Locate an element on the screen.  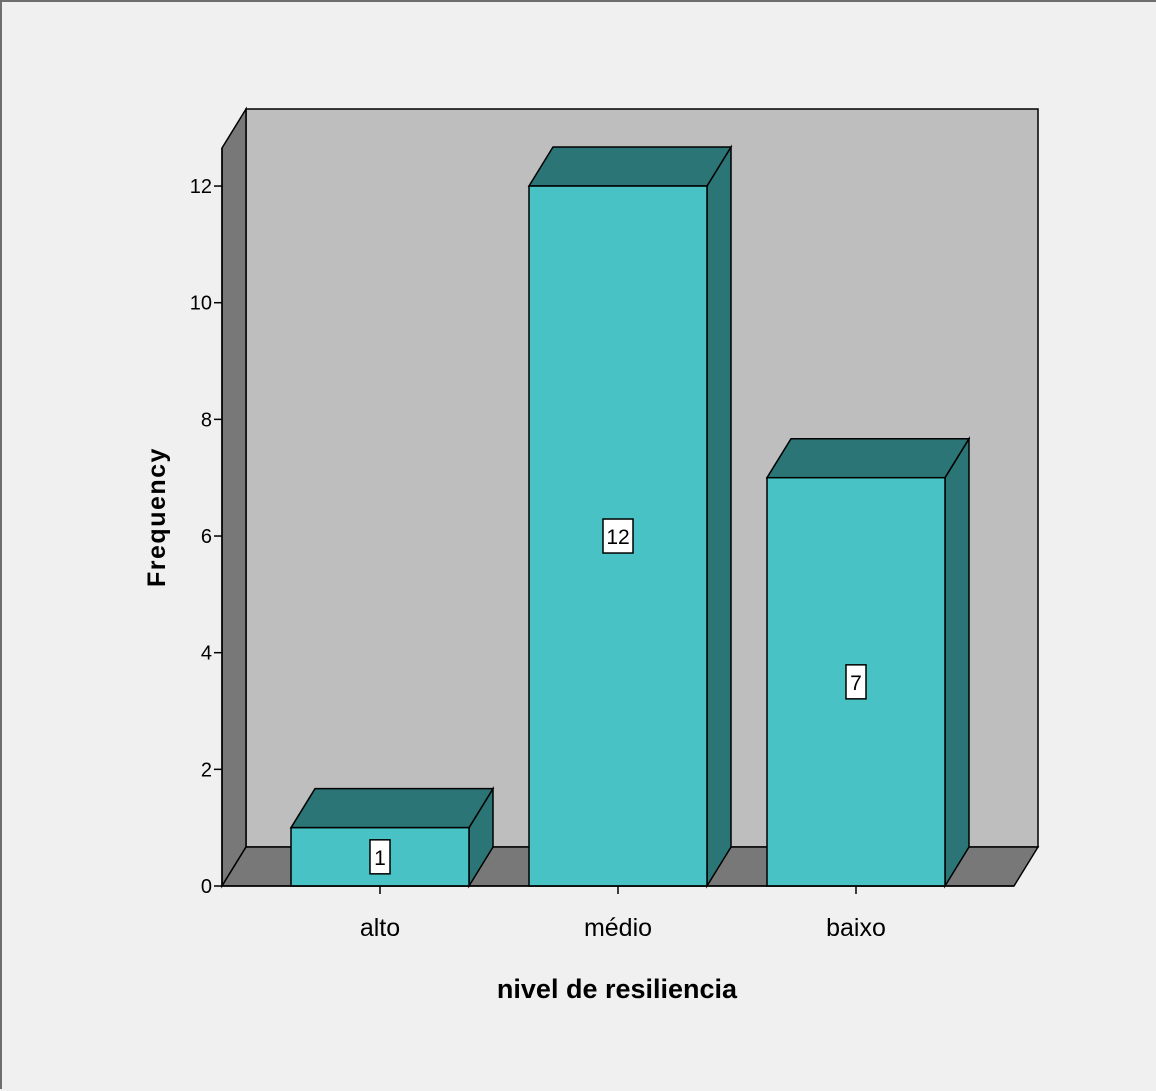
bar-front is located at coordinates (380, 856).